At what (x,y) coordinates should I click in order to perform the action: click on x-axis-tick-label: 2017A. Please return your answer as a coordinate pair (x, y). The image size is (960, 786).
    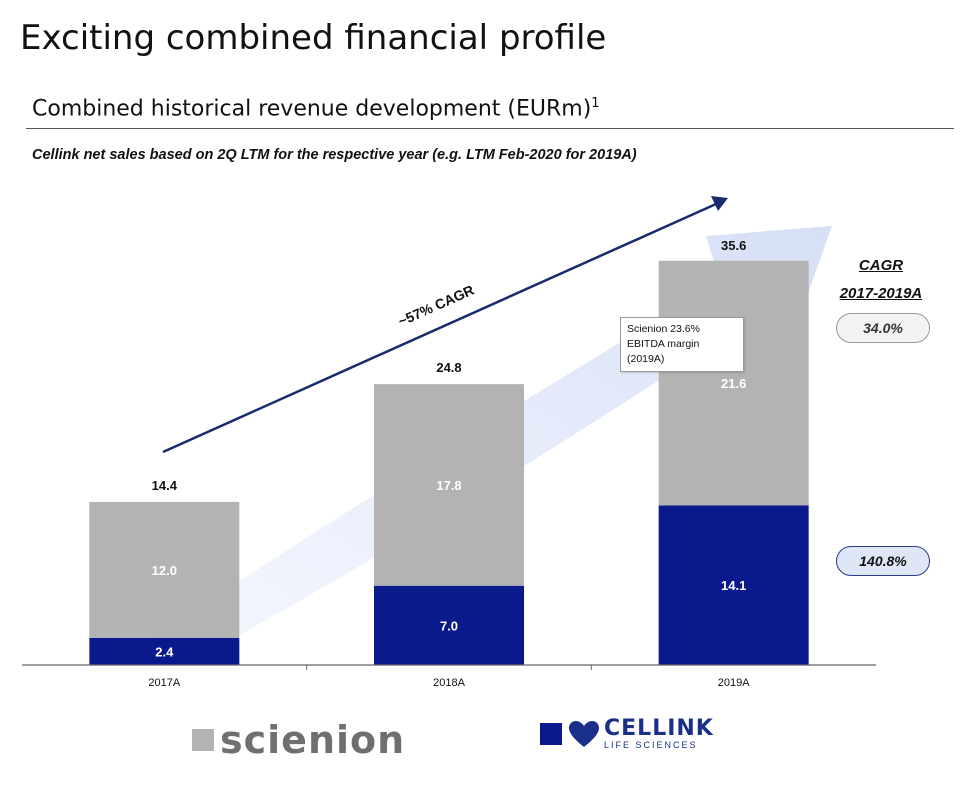
    Looking at the image, I should click on (164, 683).